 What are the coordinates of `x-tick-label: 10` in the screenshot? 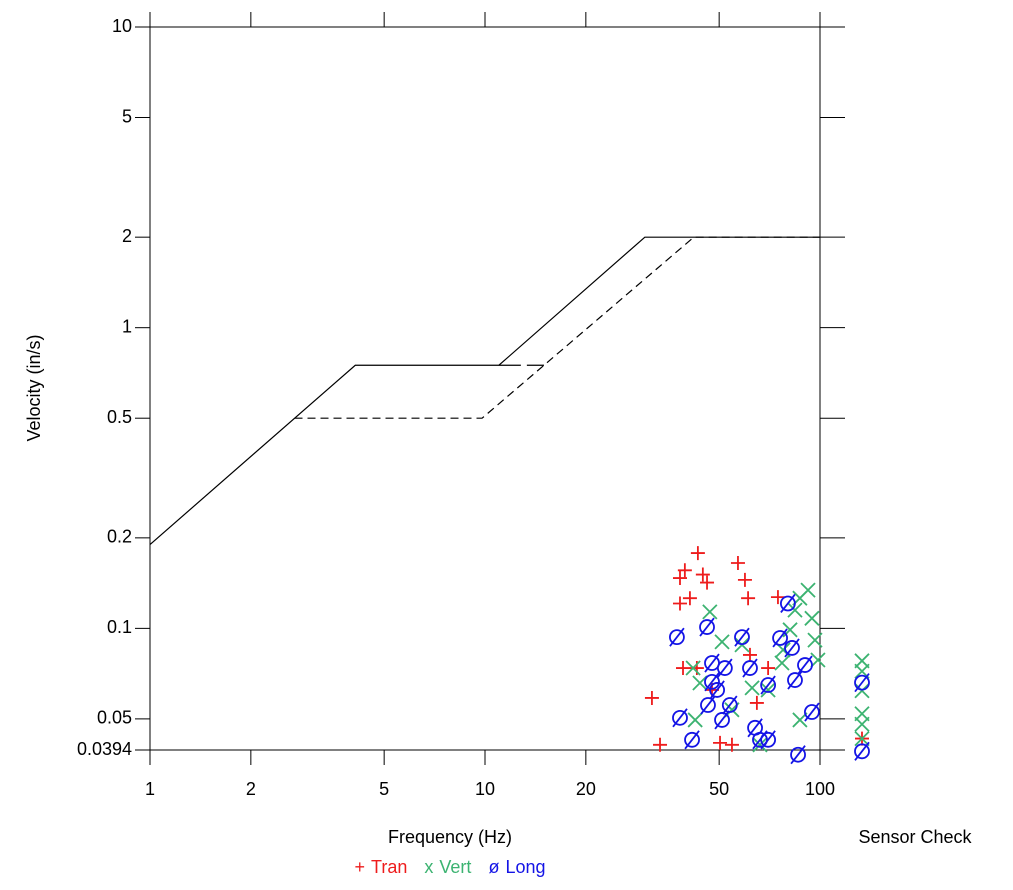 It's located at (485, 789).